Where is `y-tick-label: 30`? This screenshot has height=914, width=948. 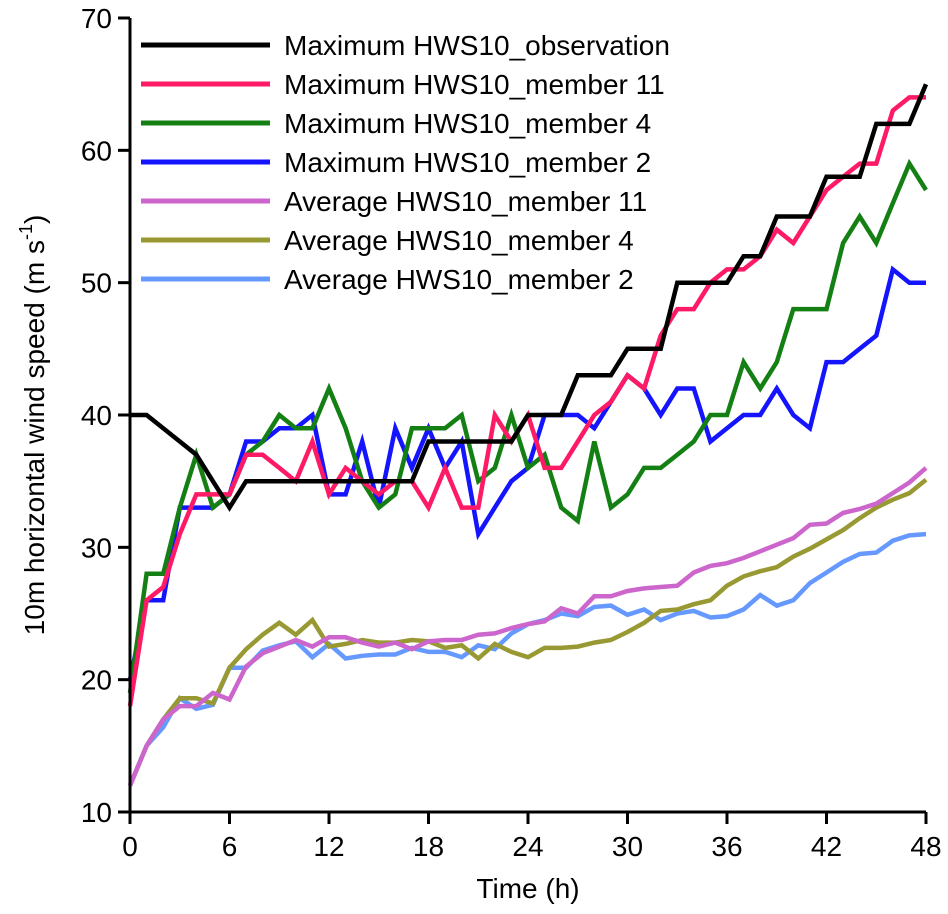
y-tick-label: 30 is located at coordinates (96, 547).